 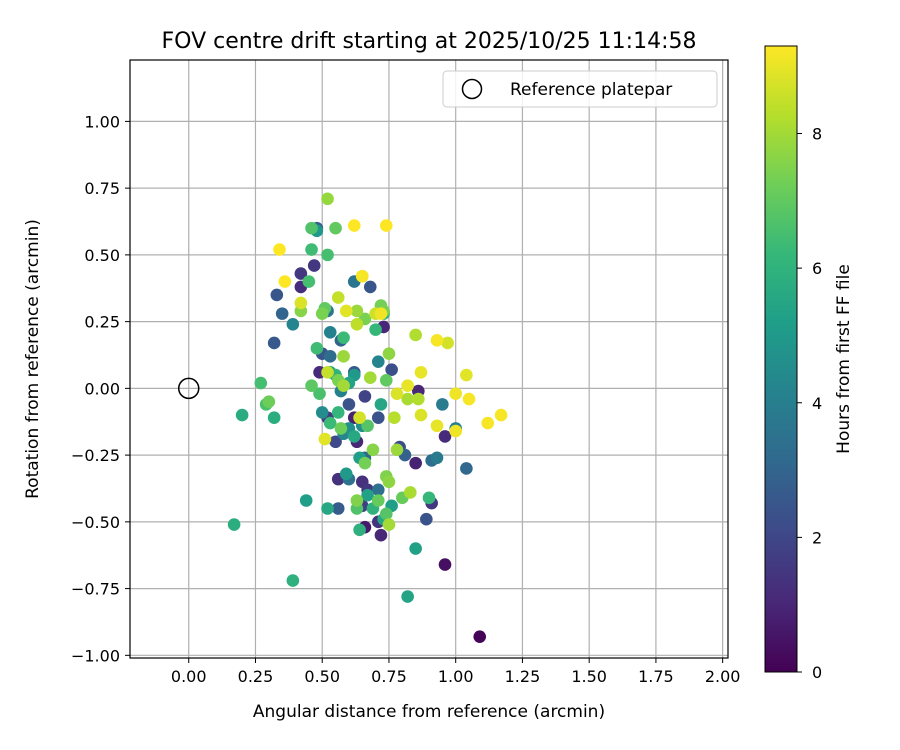 I want to click on y-axis-label: Rotation from reference (arcmin), so click(x=33, y=359).